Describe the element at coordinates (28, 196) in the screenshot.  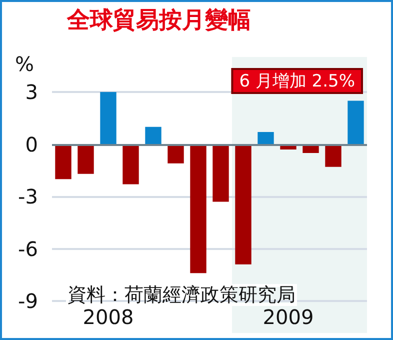
I see `y-tick-label: -3` at that location.